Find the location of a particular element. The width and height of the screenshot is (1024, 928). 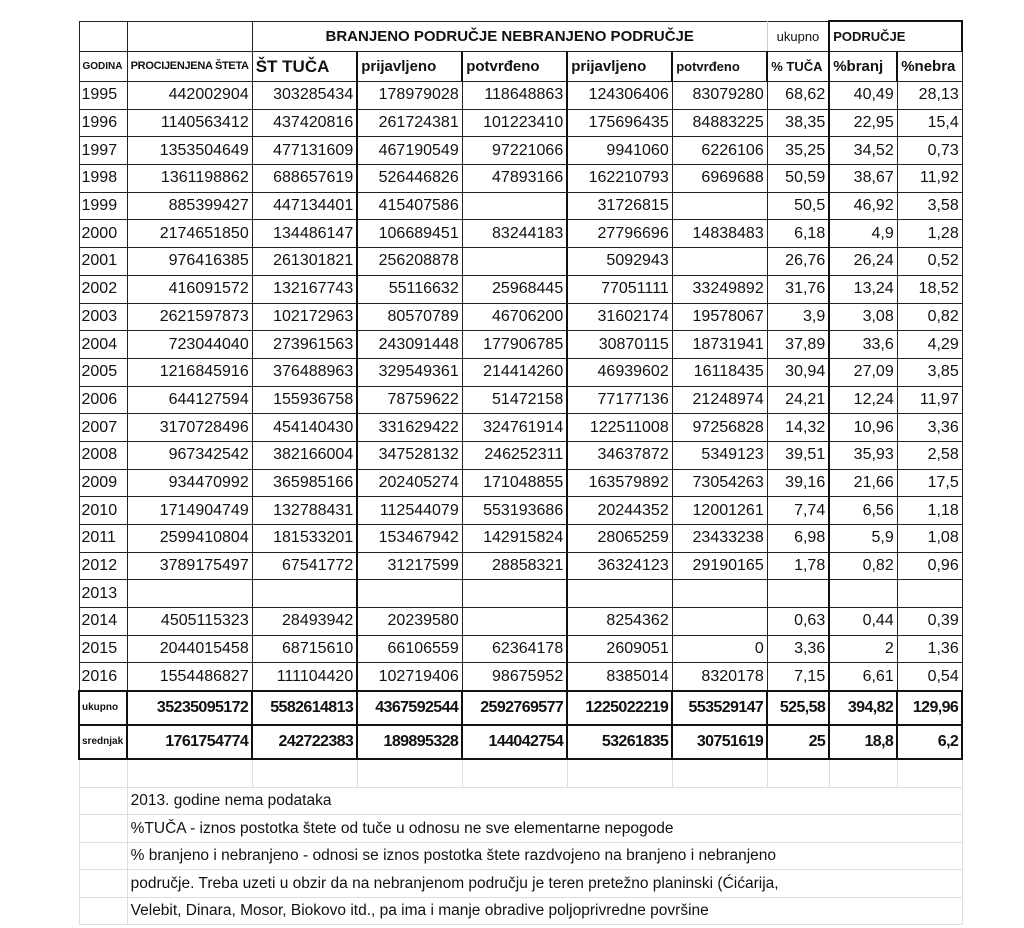

data-cell: 46939602 is located at coordinates (619, 372).